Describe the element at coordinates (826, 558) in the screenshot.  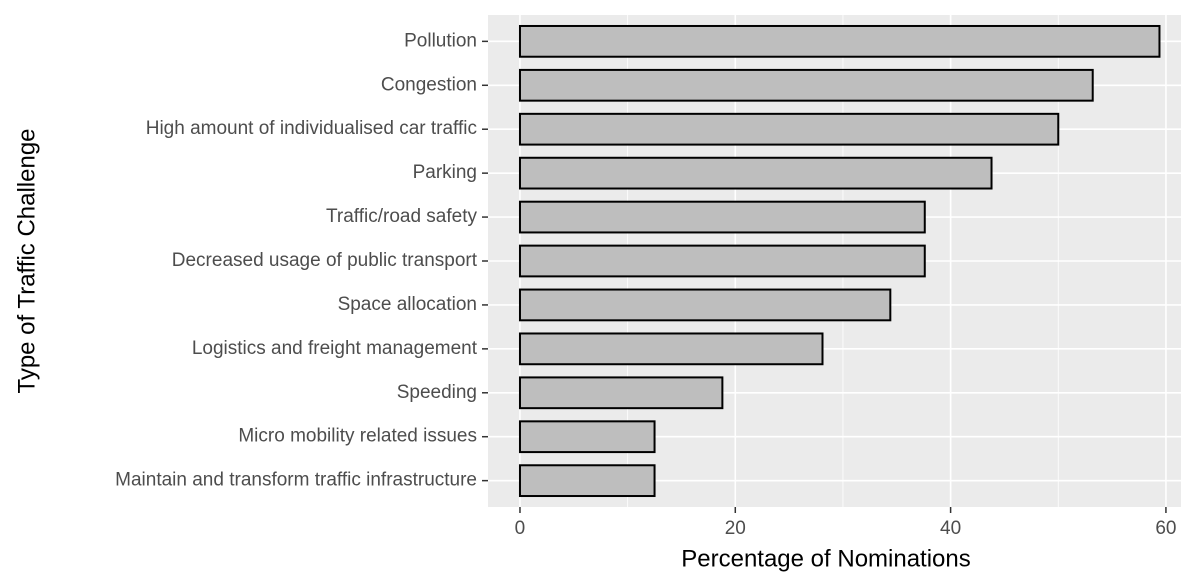
I see `x-axis-title: Percentage of Nominations` at that location.